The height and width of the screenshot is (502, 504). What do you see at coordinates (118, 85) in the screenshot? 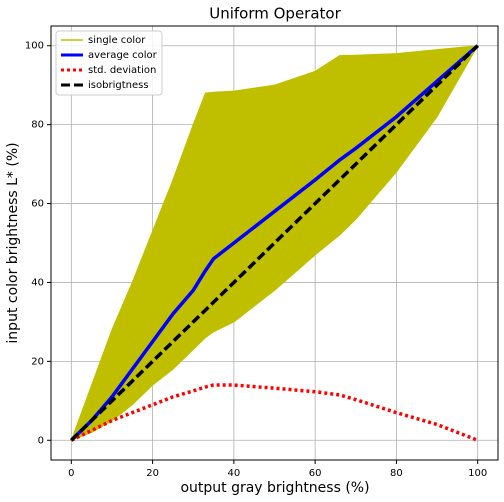
I see `legend-label: isobrigtness` at bounding box center [118, 85].